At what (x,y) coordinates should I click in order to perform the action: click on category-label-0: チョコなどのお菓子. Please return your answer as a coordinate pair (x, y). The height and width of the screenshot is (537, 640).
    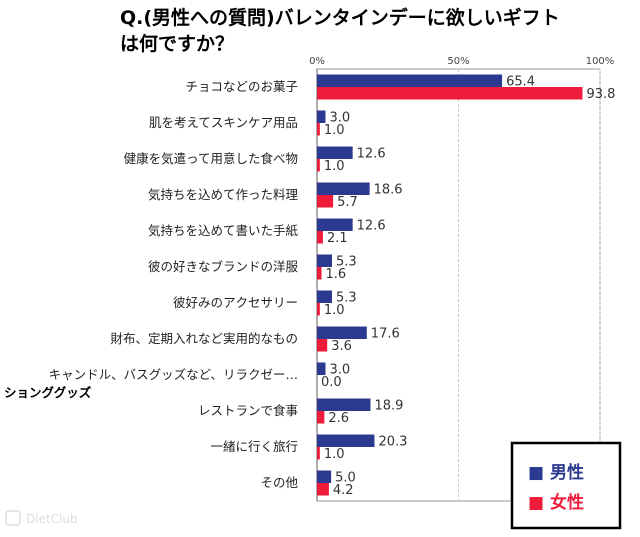
    Looking at the image, I should click on (241, 86).